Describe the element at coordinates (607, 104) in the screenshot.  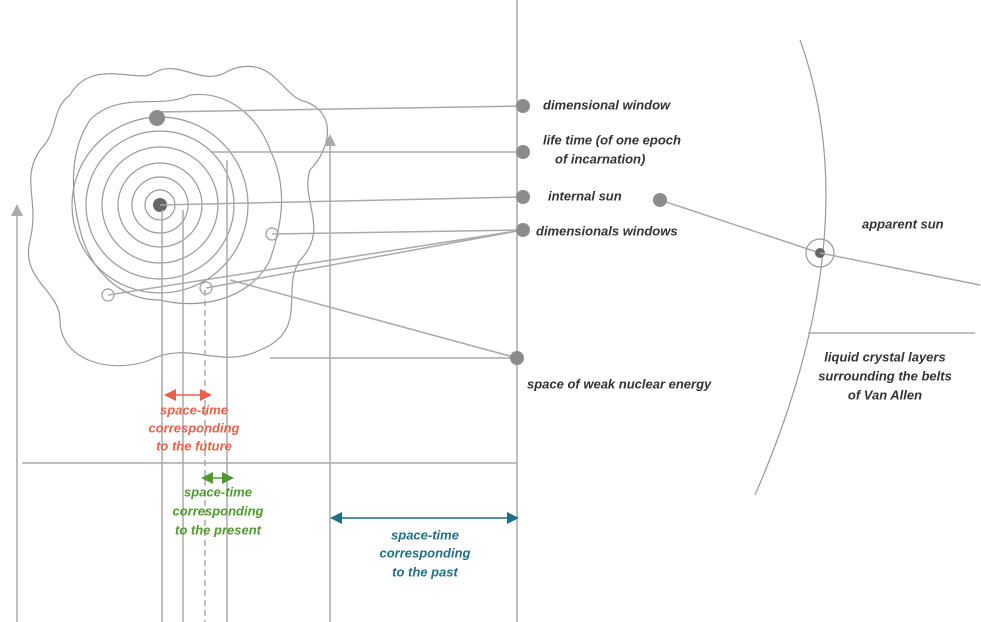
I see `label: dimensional window` at that location.